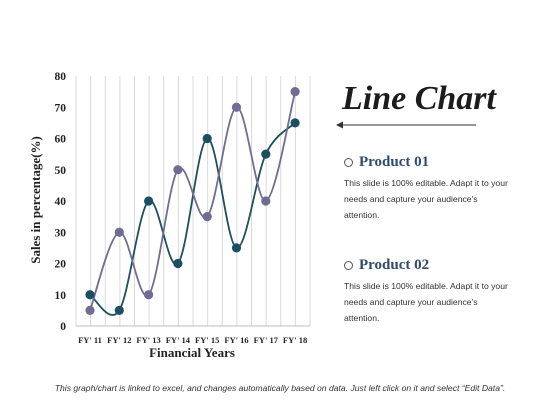 The image size is (560, 420). What do you see at coordinates (61, 171) in the screenshot?
I see `y-tick-label: 50` at bounding box center [61, 171].